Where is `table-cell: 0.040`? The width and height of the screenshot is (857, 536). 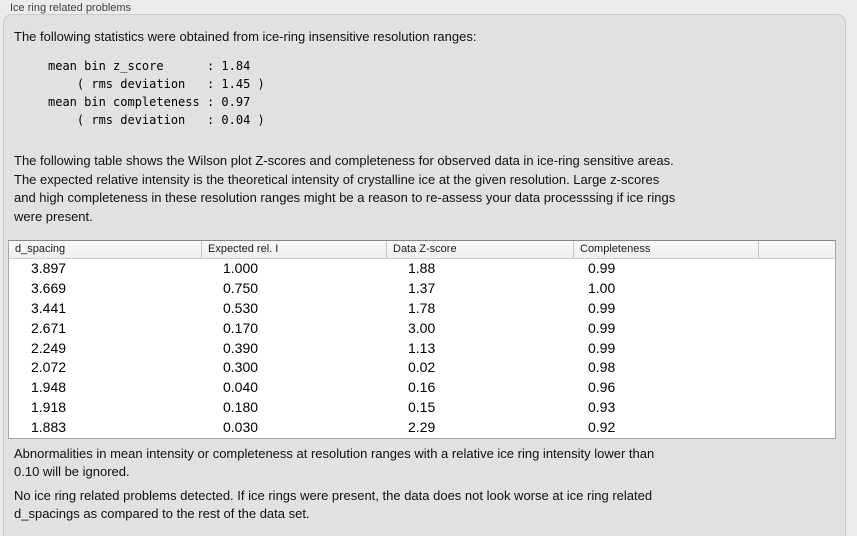
table-cell: 0.040 is located at coordinates (241, 387).